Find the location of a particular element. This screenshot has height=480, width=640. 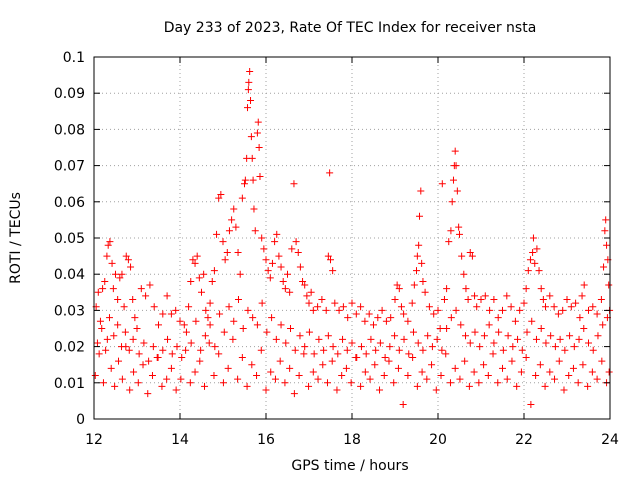

y-tick-label: 0.06 is located at coordinates (69, 203).